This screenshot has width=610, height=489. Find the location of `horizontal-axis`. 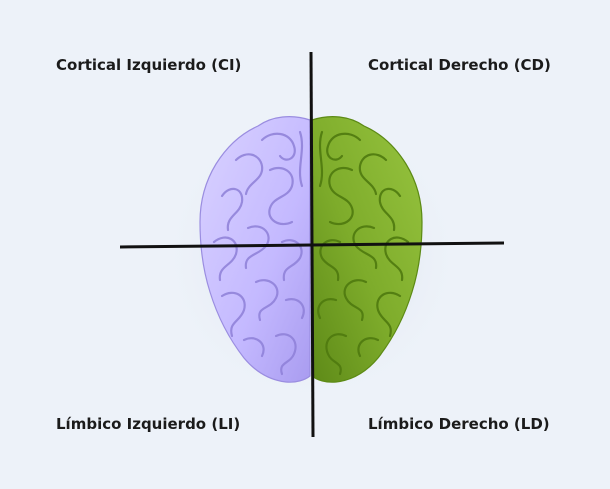

horizontal-axis is located at coordinates (312, 245).